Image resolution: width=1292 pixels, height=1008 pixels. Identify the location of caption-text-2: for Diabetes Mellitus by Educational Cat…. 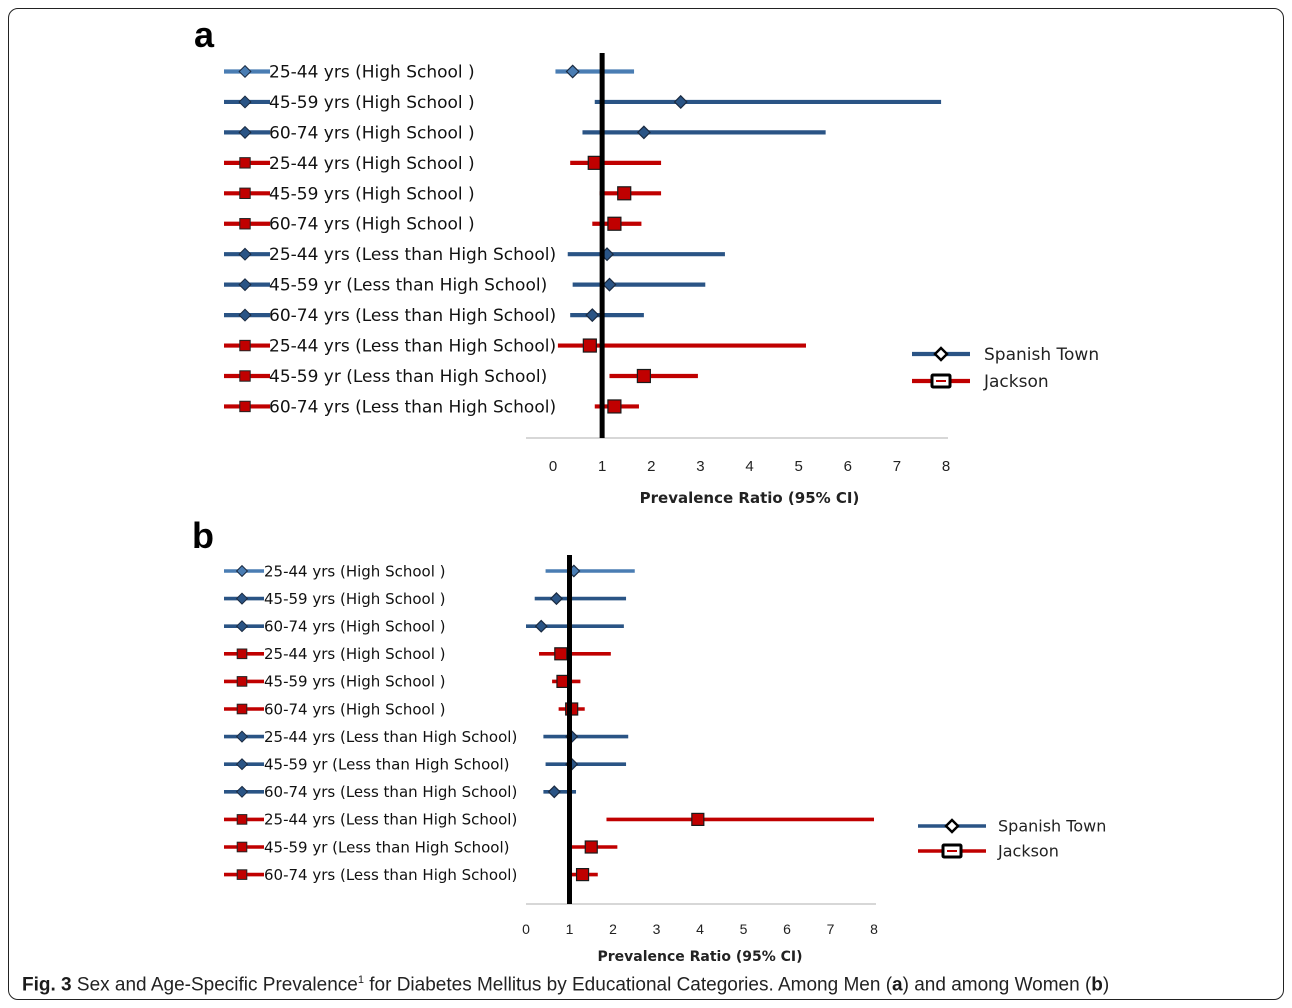
(628, 985).